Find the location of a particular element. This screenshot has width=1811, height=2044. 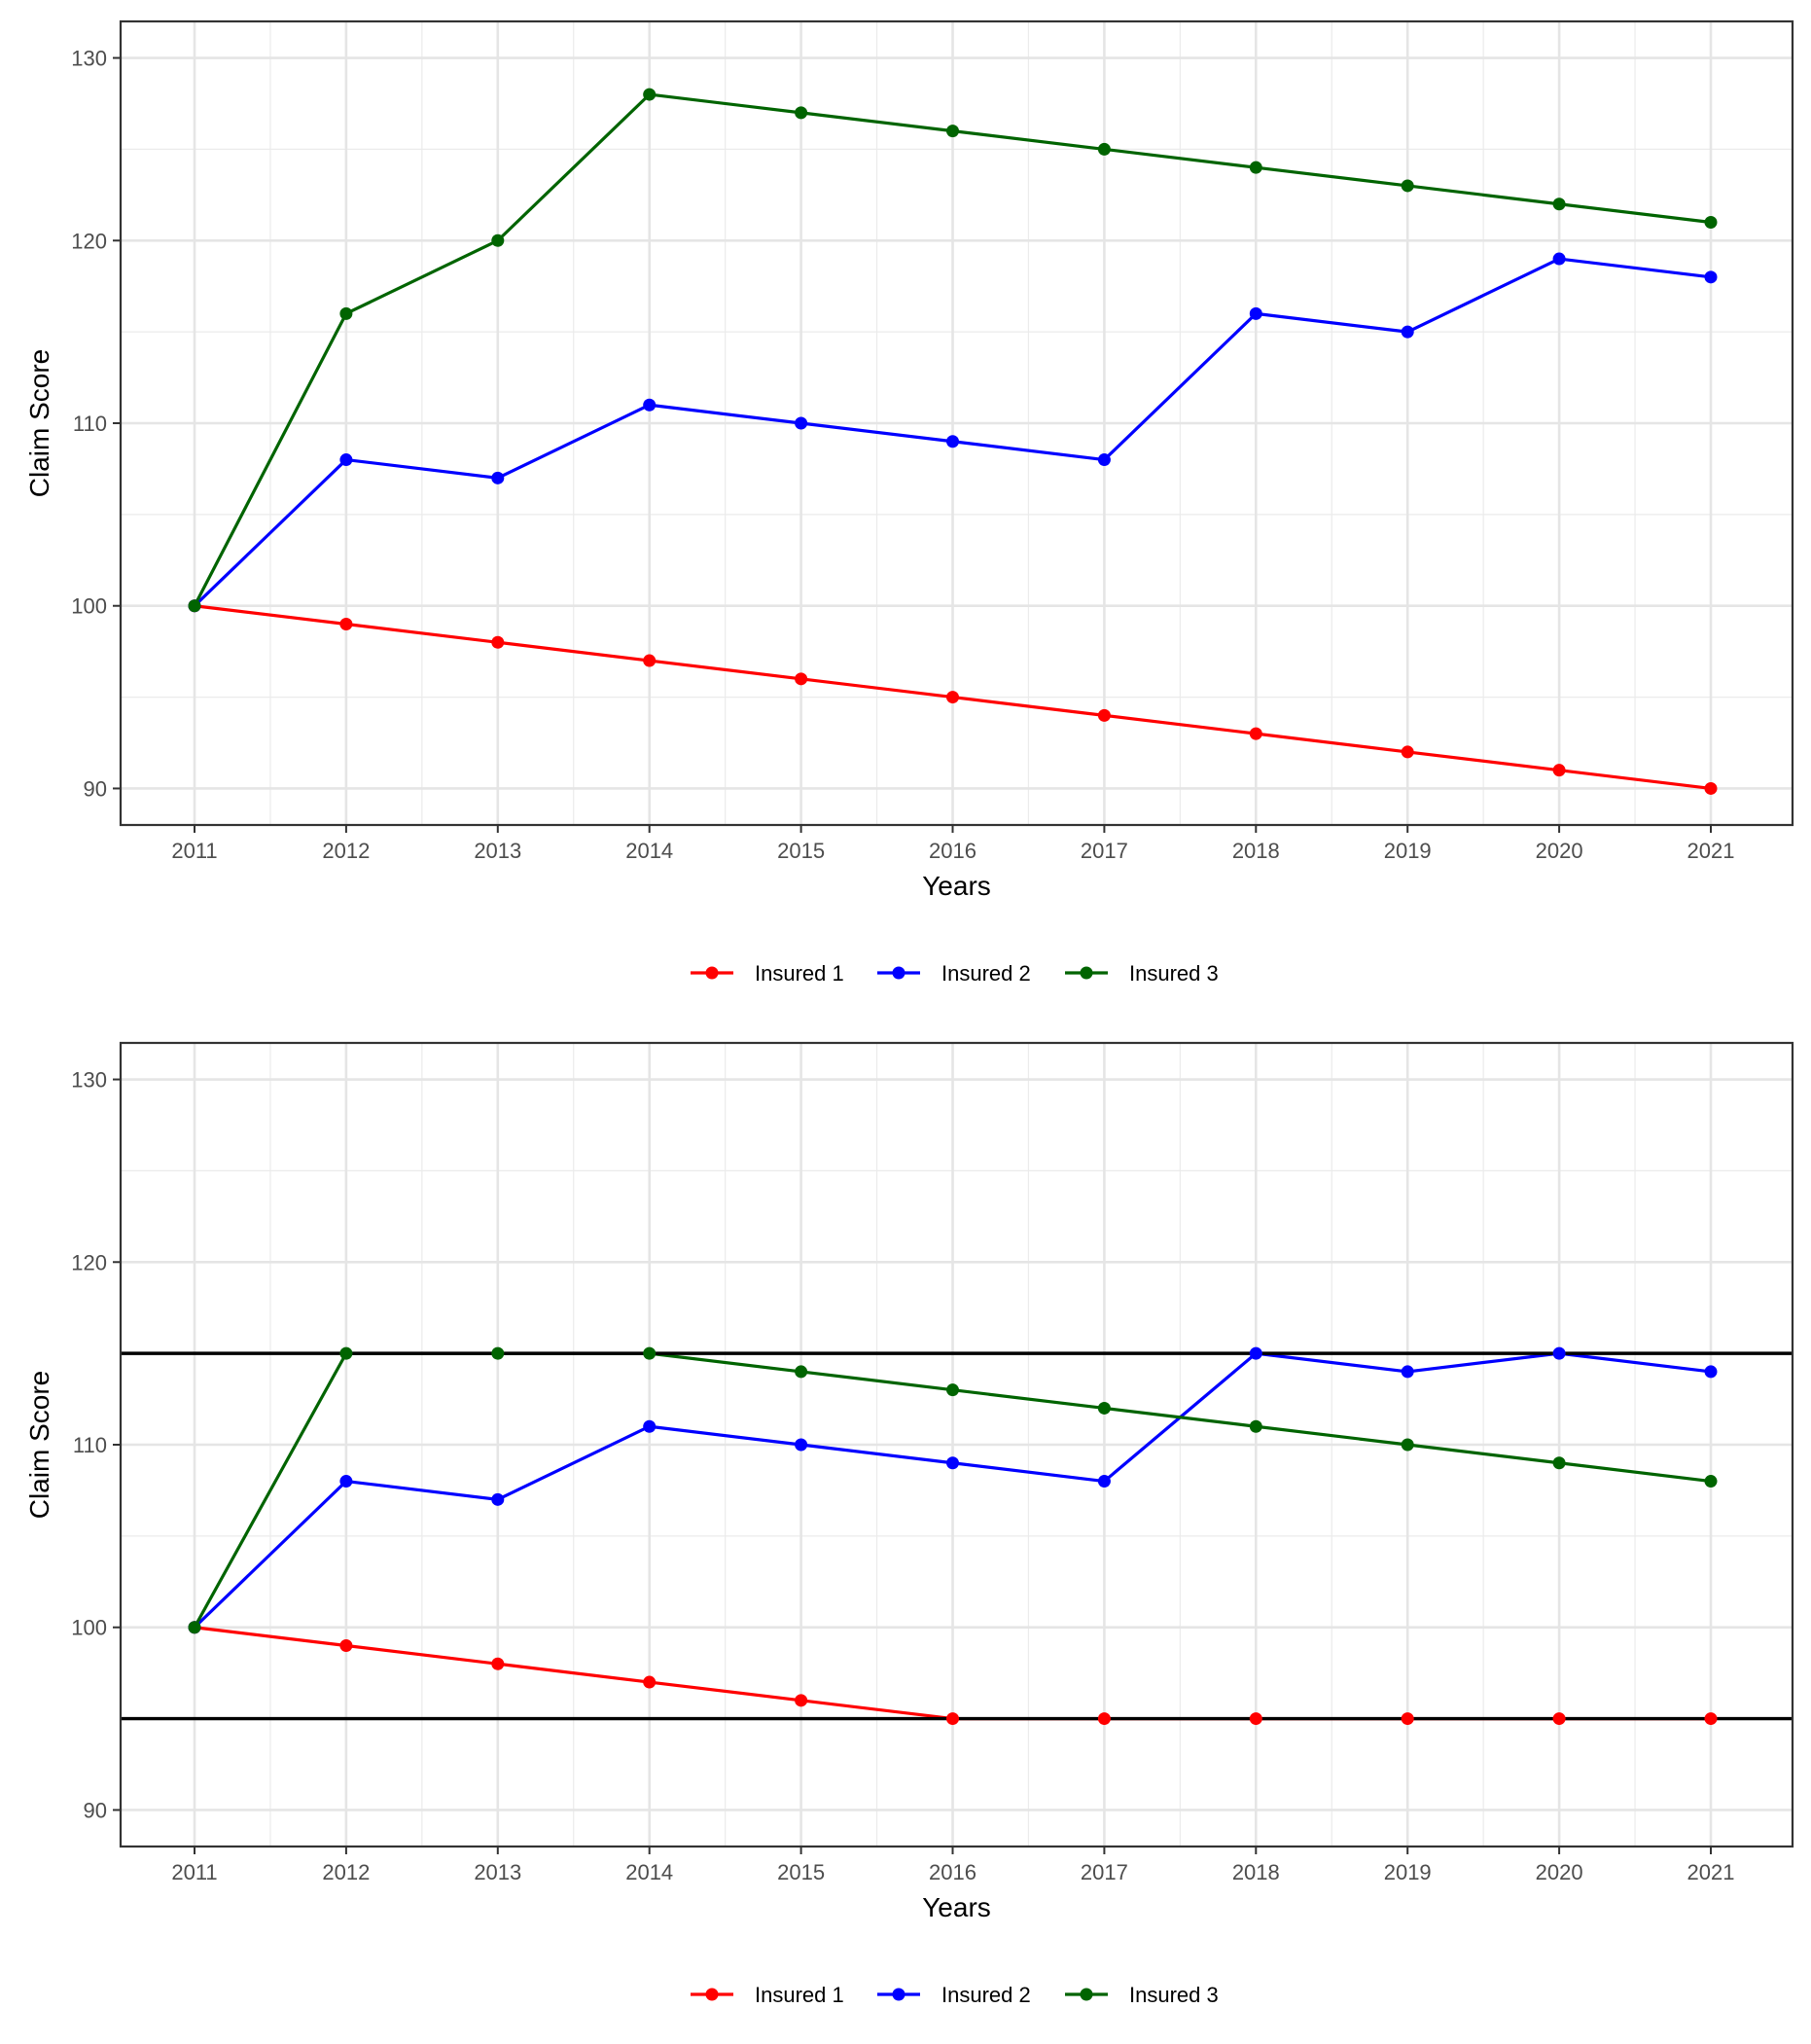

legend-item-insured-3: Insured 3 is located at coordinates (1142, 974).